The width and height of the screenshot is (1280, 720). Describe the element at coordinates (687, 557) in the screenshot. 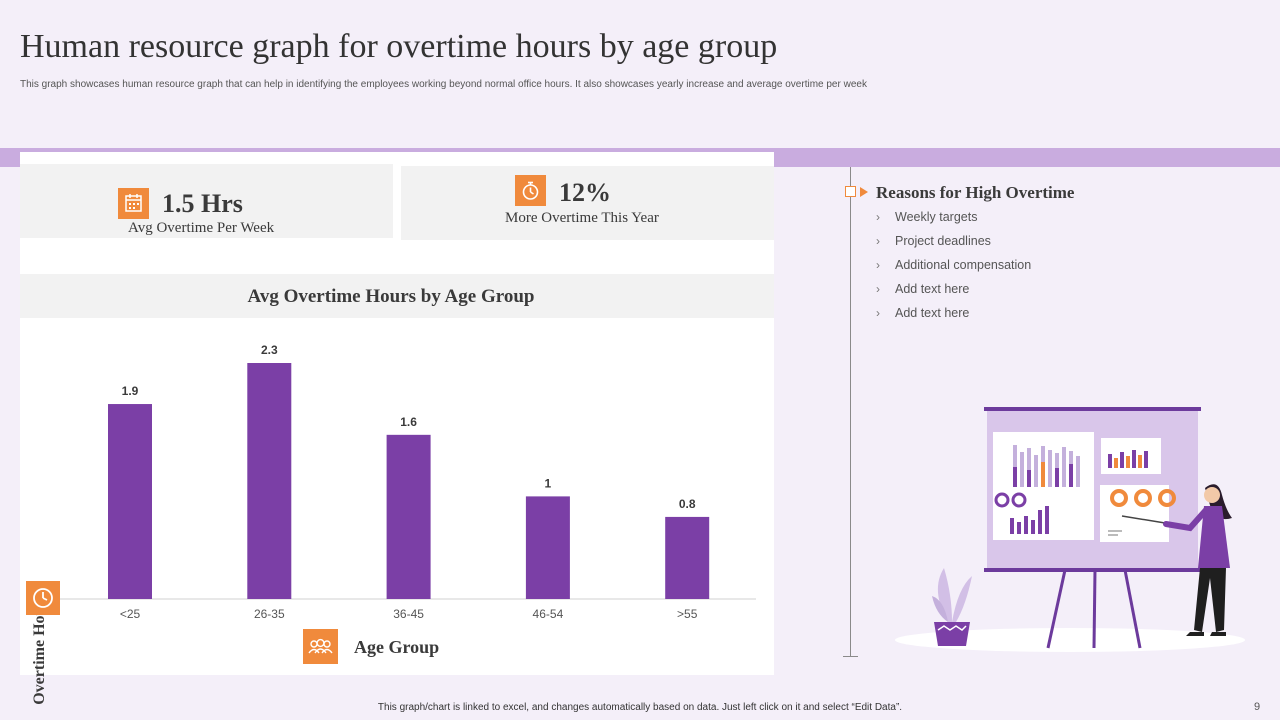

I see `bar->55` at that location.